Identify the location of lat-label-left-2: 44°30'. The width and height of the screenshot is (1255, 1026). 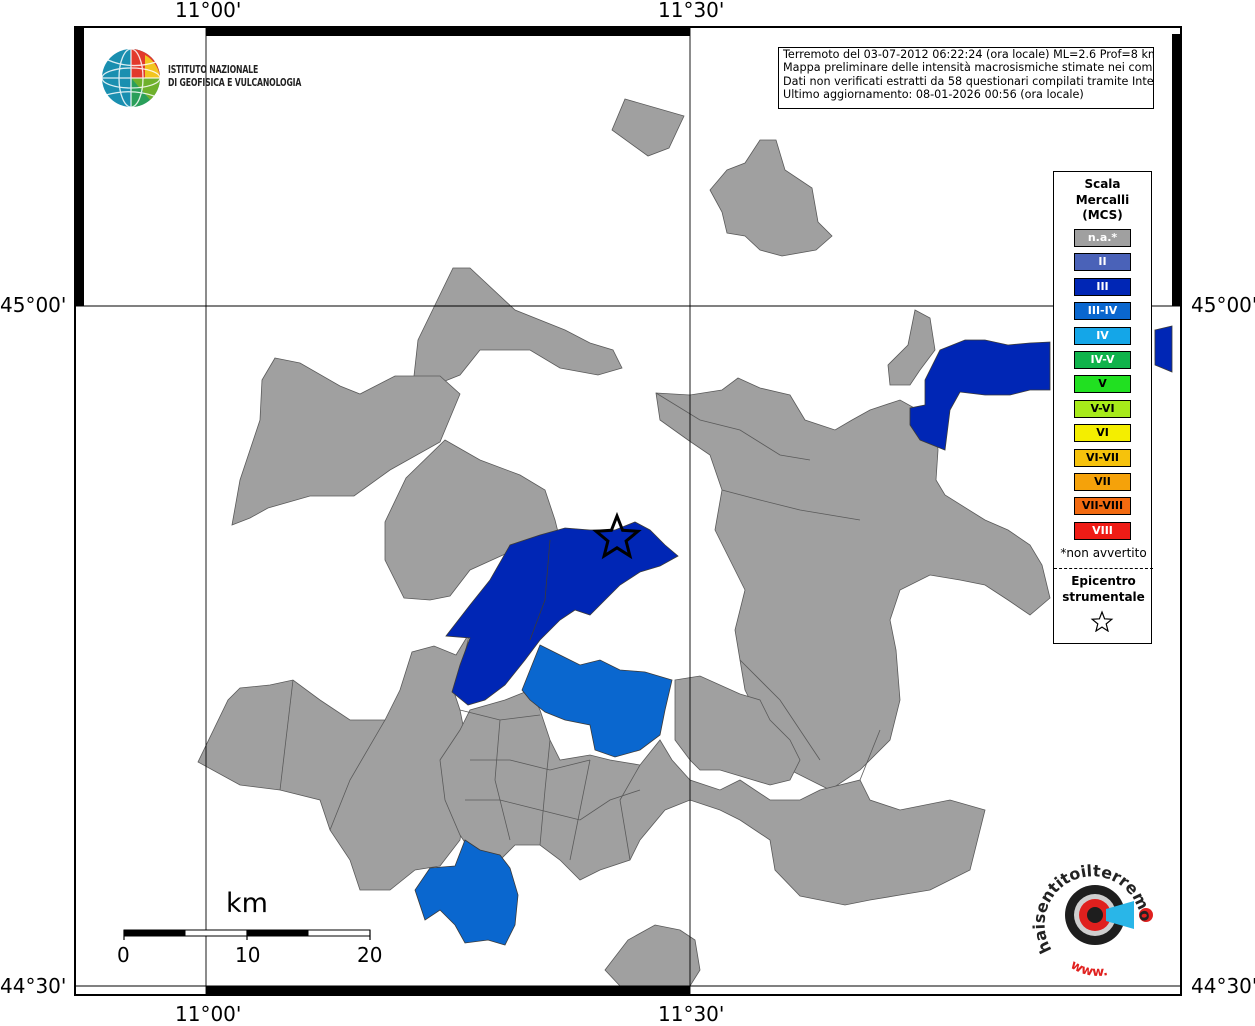
(33, 986).